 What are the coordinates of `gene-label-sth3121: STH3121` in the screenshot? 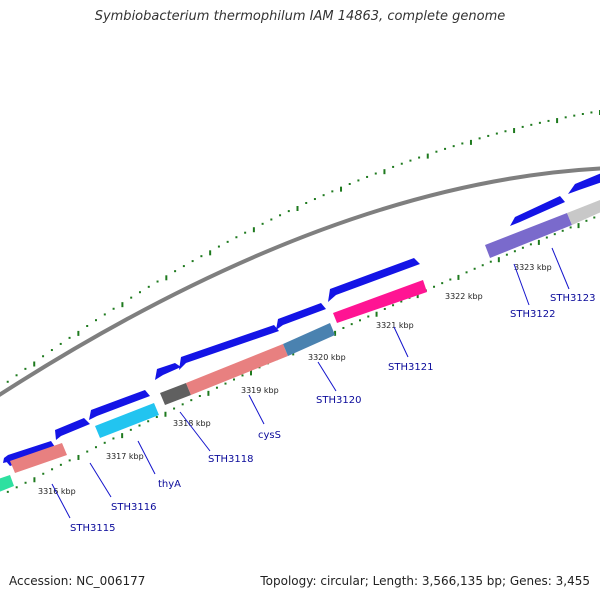 It's located at (410, 367).